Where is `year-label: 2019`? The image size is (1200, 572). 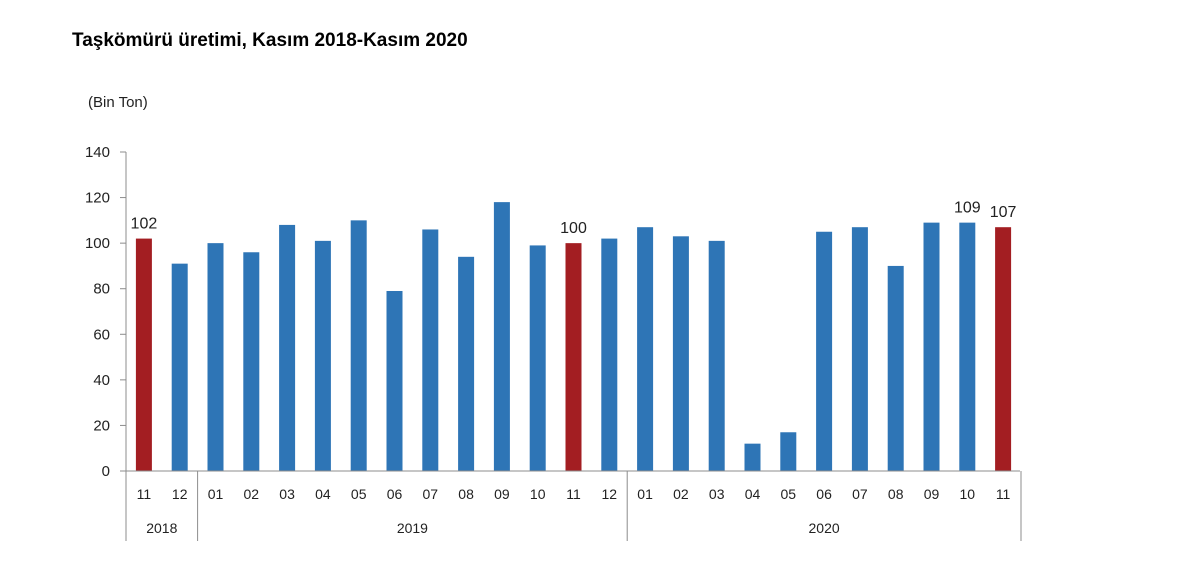 year-label: 2019 is located at coordinates (412, 528).